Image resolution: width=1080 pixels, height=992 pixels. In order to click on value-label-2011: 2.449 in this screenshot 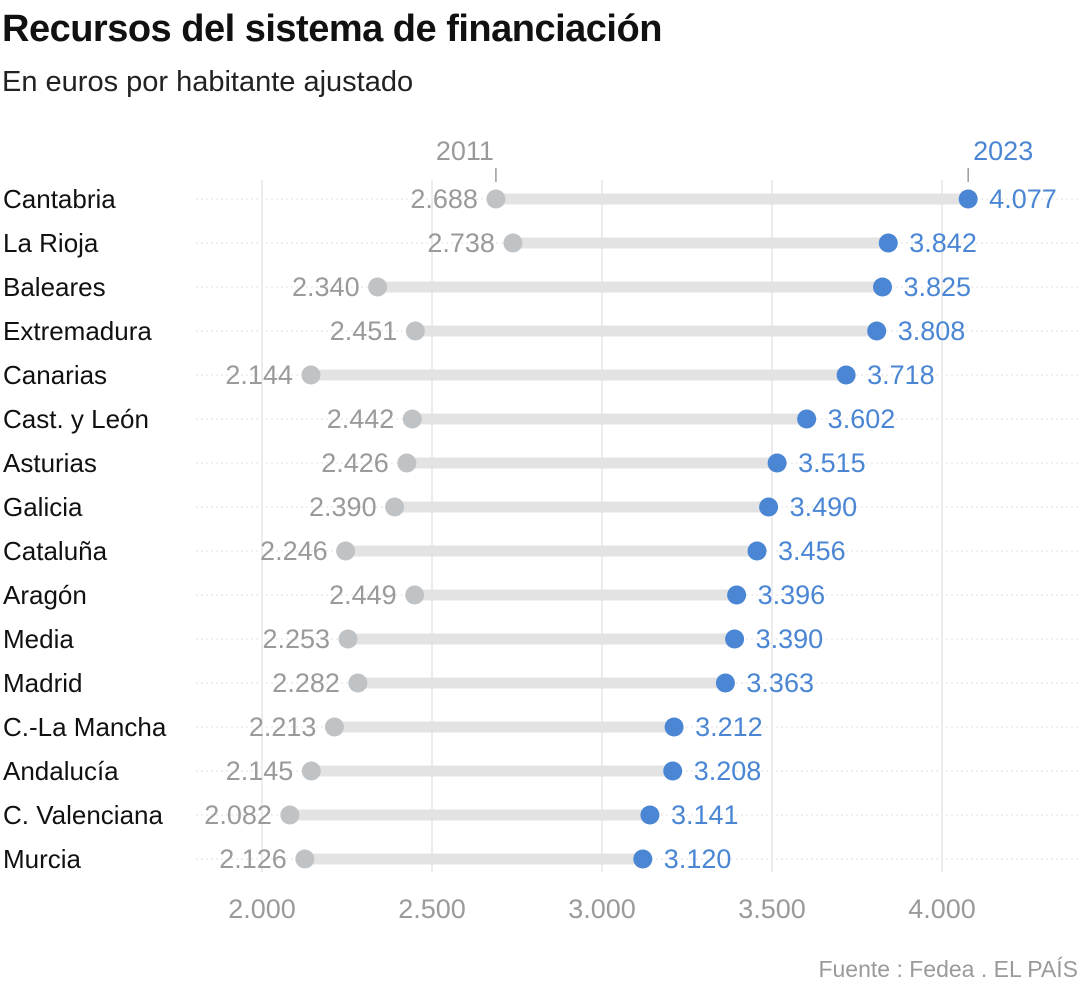, I will do `click(363, 595)`.